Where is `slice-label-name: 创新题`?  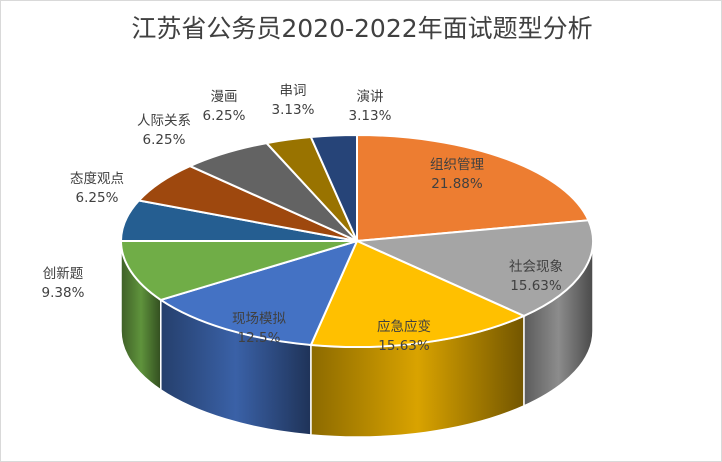 slice-label-name: 创新题 is located at coordinates (63, 274).